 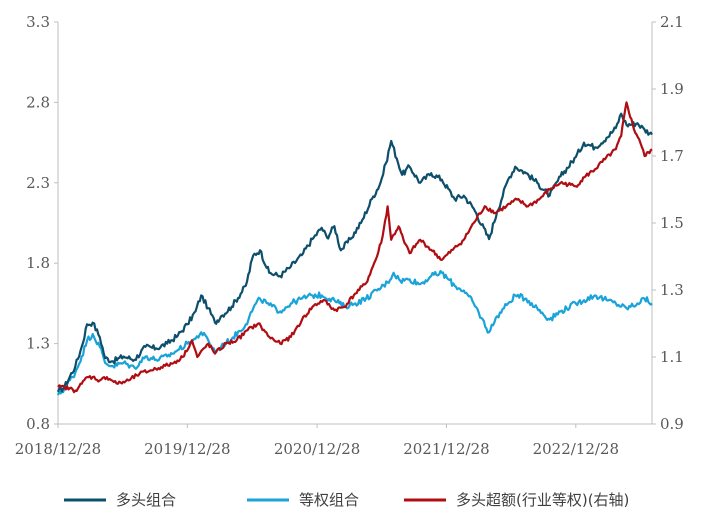 I want to click on y-left-tick-label: 3.3, so click(x=38, y=22).